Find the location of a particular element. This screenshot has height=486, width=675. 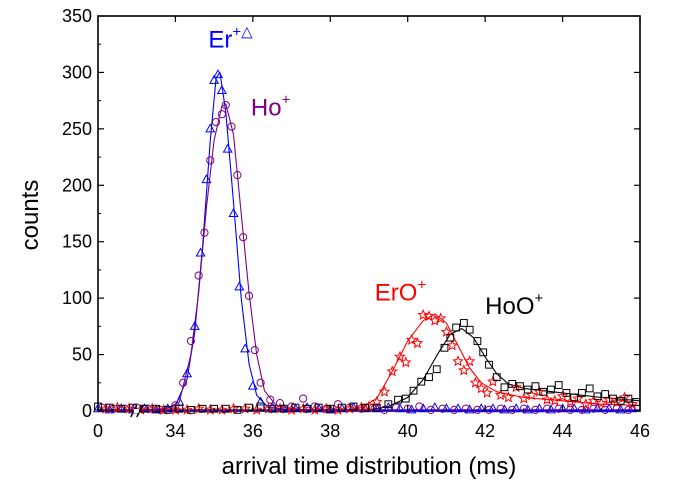

y-tick-label: 150 is located at coordinates (77, 242).